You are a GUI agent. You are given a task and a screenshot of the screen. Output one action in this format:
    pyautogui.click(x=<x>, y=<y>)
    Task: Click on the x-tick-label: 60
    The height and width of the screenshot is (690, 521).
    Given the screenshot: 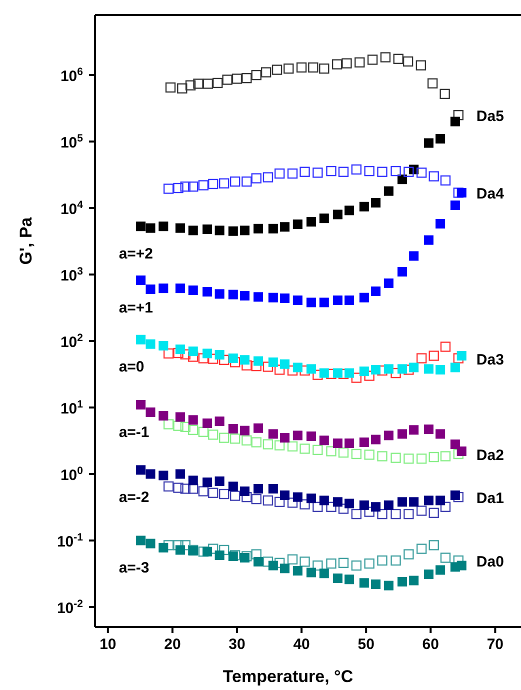 What is the action you would take?
    pyautogui.click(x=430, y=644)
    